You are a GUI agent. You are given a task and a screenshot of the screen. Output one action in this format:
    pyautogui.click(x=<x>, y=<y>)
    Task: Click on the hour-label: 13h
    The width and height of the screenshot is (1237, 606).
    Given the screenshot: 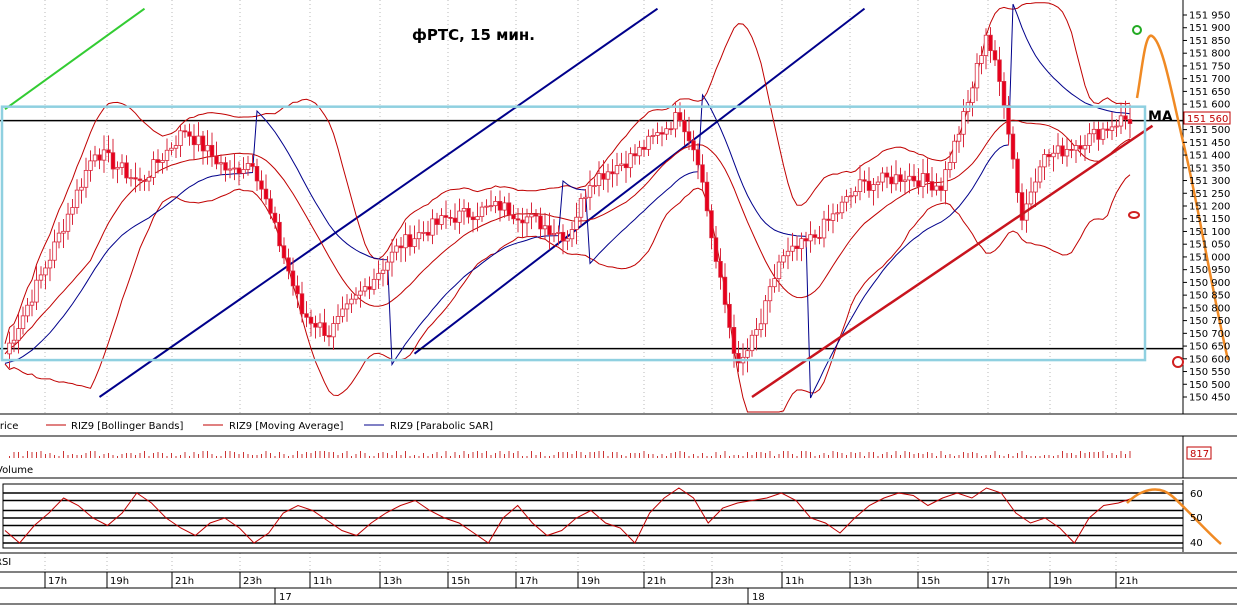 What is the action you would take?
    pyautogui.click(x=862, y=581)
    